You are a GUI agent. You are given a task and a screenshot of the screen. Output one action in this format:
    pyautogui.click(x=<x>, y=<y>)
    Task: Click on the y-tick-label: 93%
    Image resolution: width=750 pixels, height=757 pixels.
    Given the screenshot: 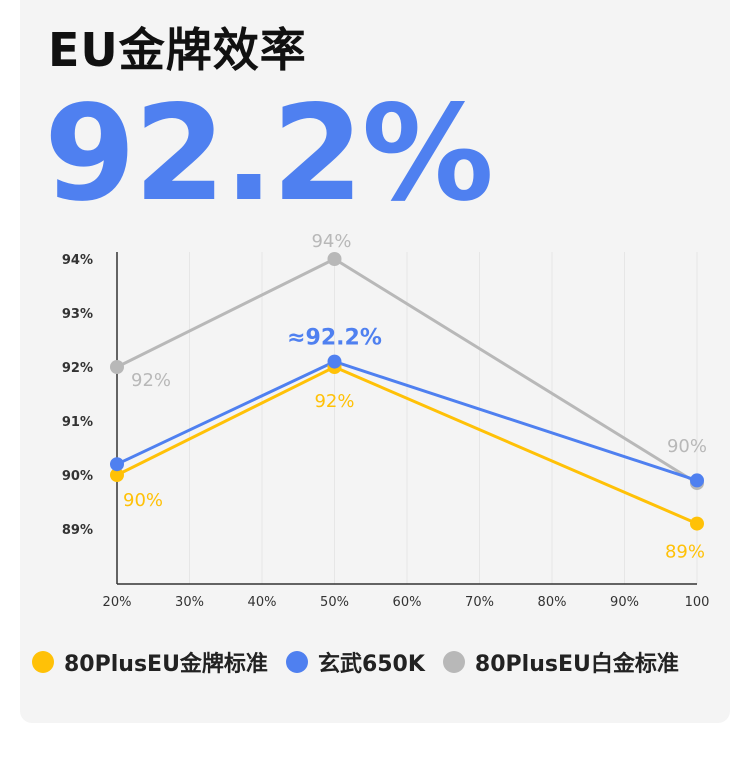 What is the action you would take?
    pyautogui.click(x=77, y=314)
    